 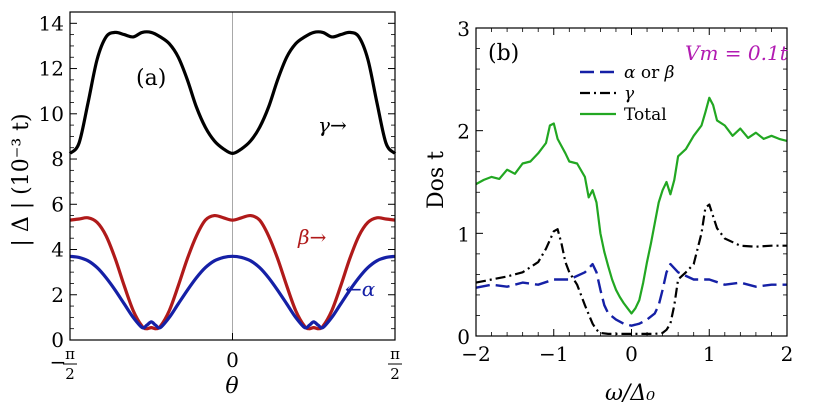 I want to click on x-tick-label: −1, so click(x=553, y=354).